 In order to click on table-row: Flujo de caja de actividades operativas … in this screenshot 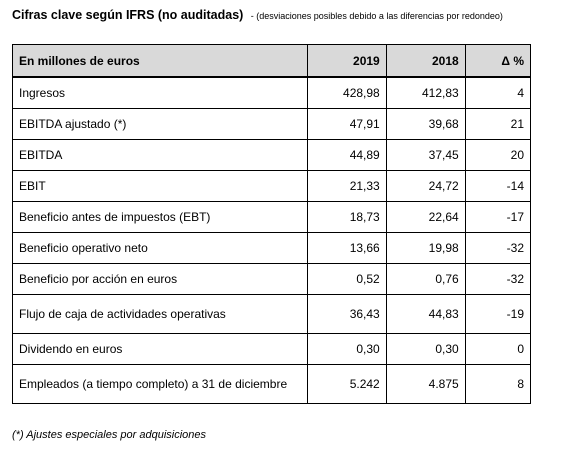, I will do `click(272, 314)`.